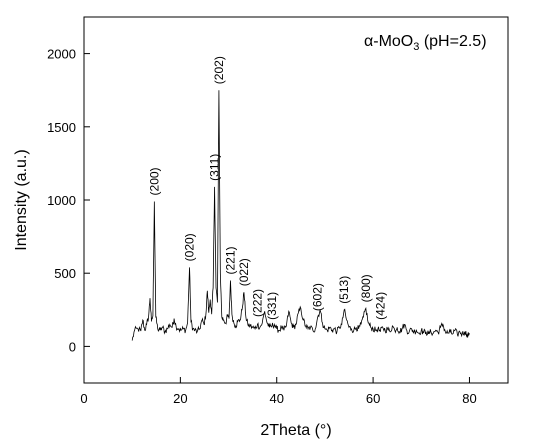 This screenshot has width=550, height=448. Describe the element at coordinates (244, 272) in the screenshot. I see `peak-label: (022)` at that location.